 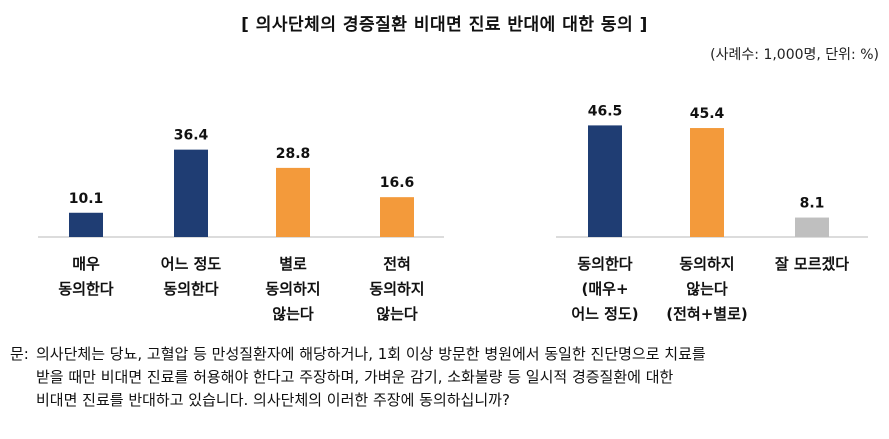 I want to click on category-label-g2-1: 동의한다 (매우+ 어느 정도), so click(x=605, y=289).